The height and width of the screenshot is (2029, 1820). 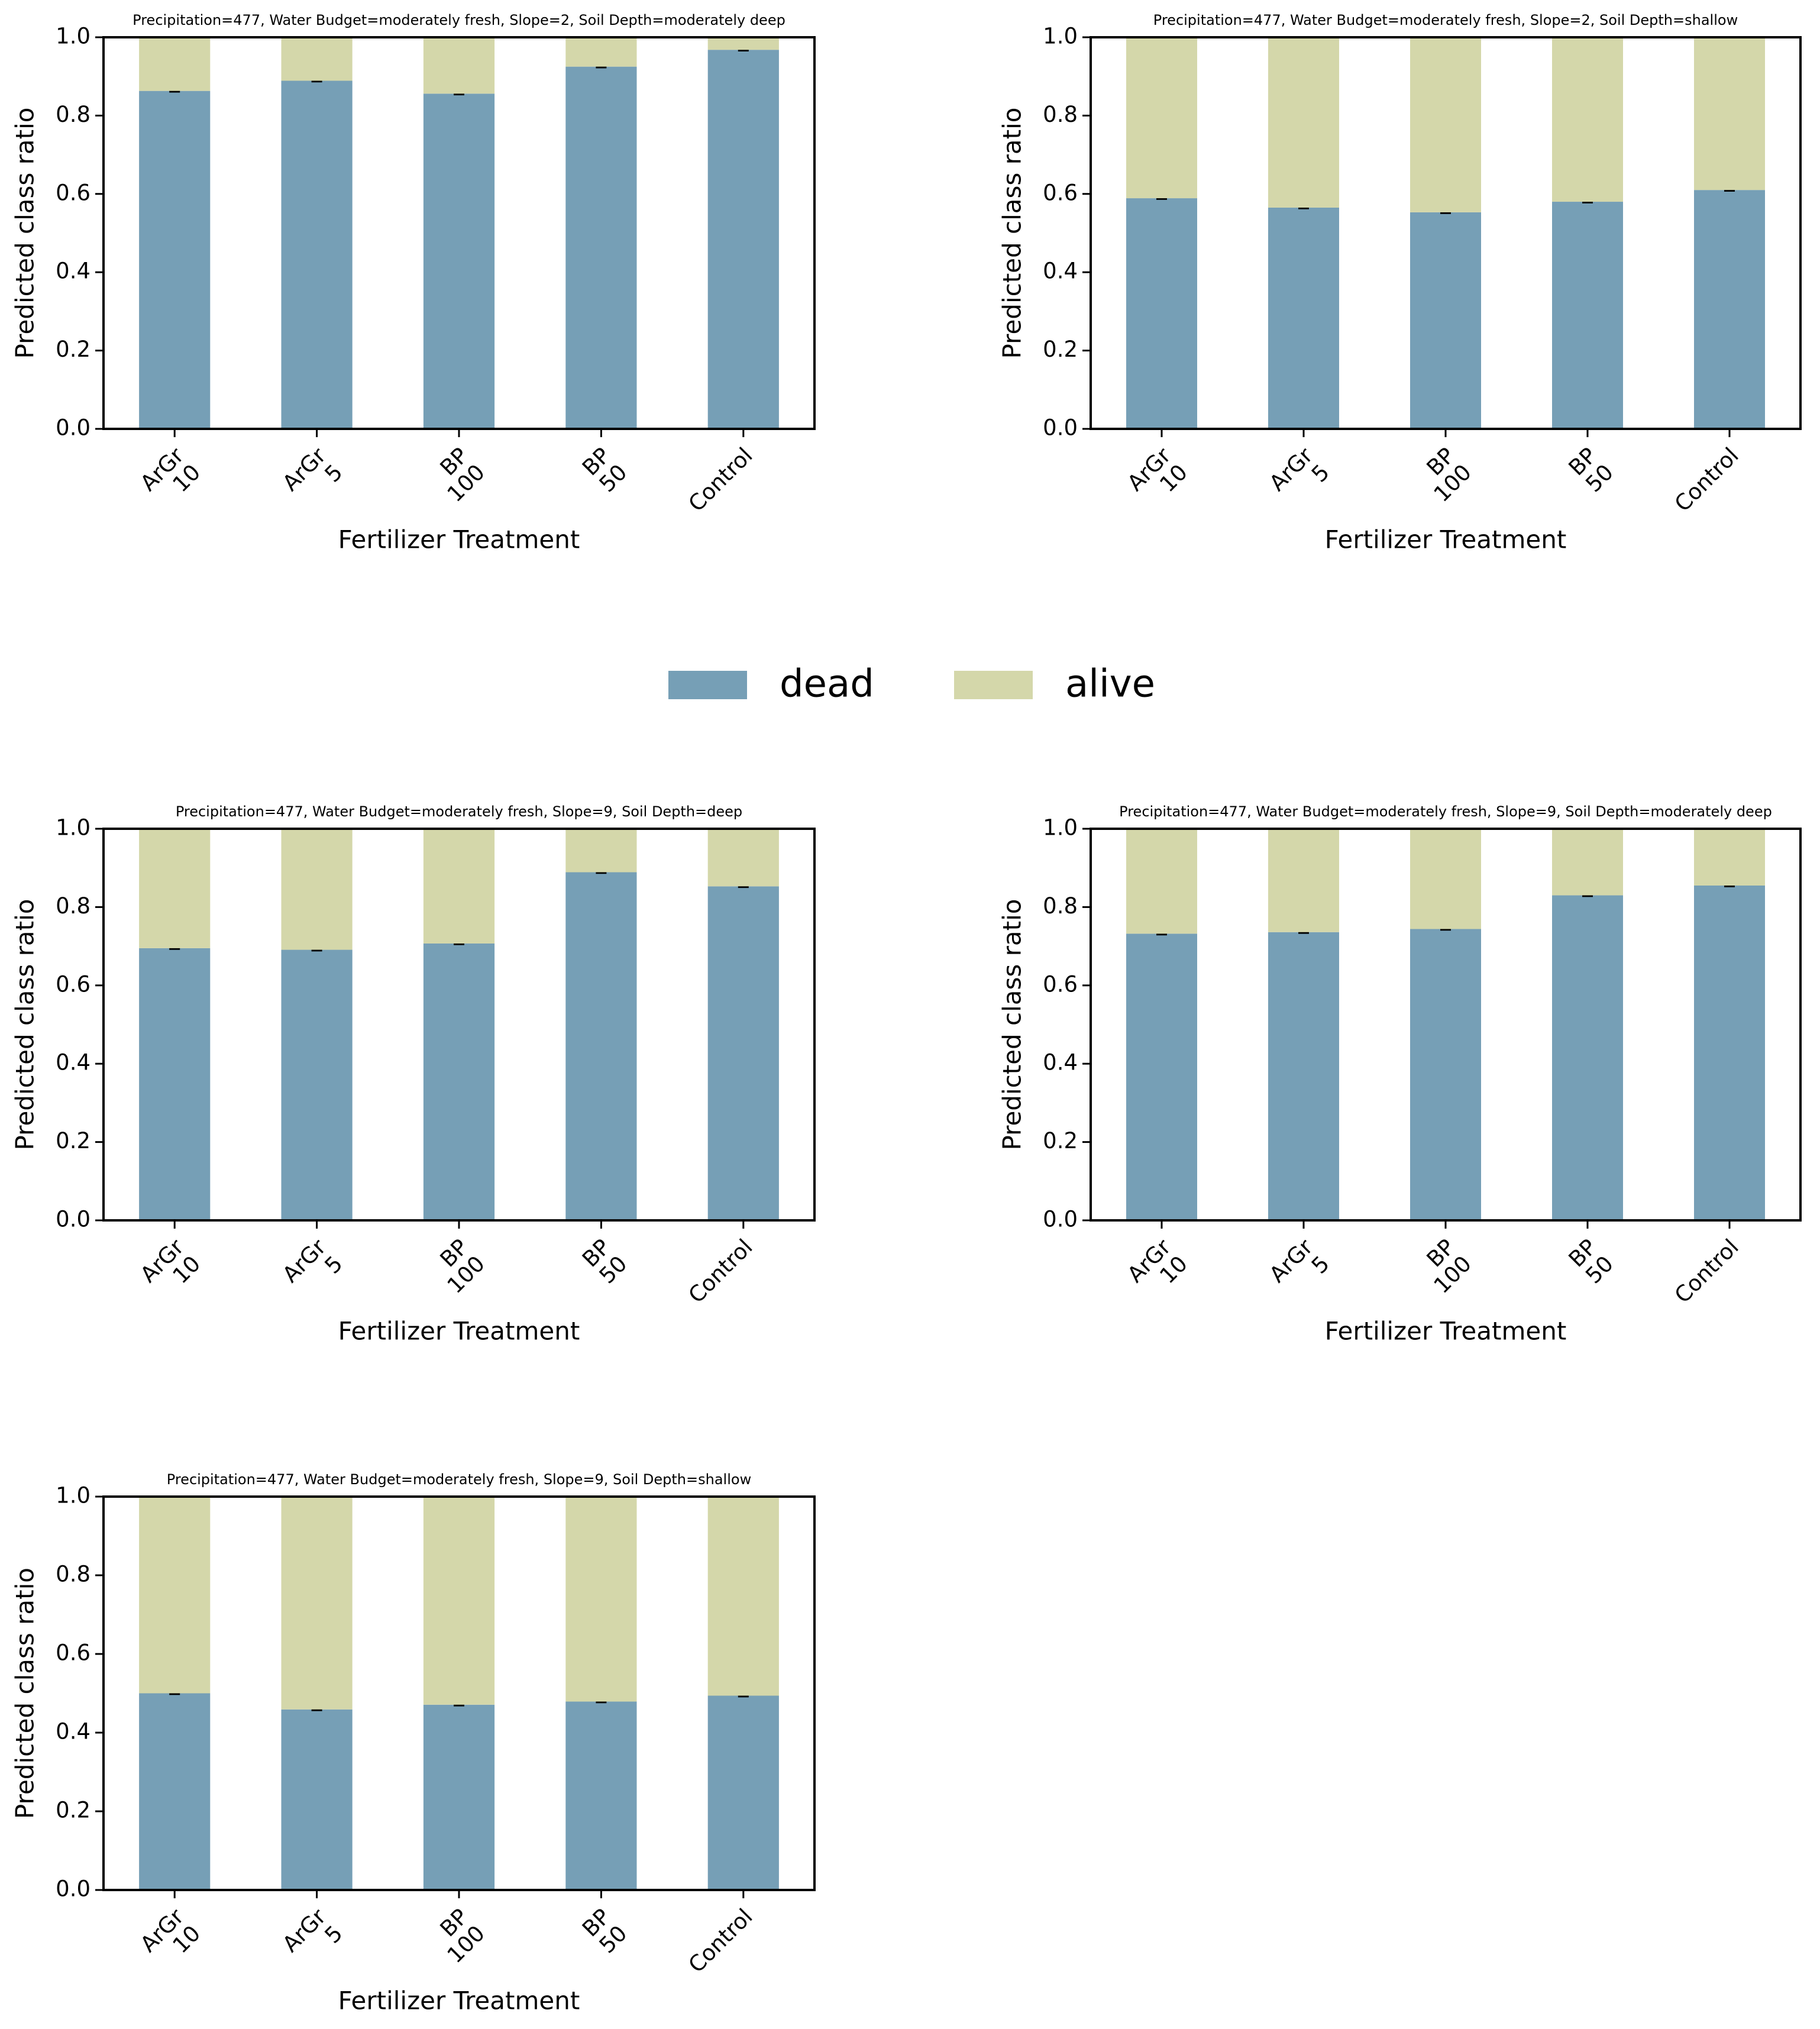 I want to click on legend-label: dead, so click(x=827, y=684).